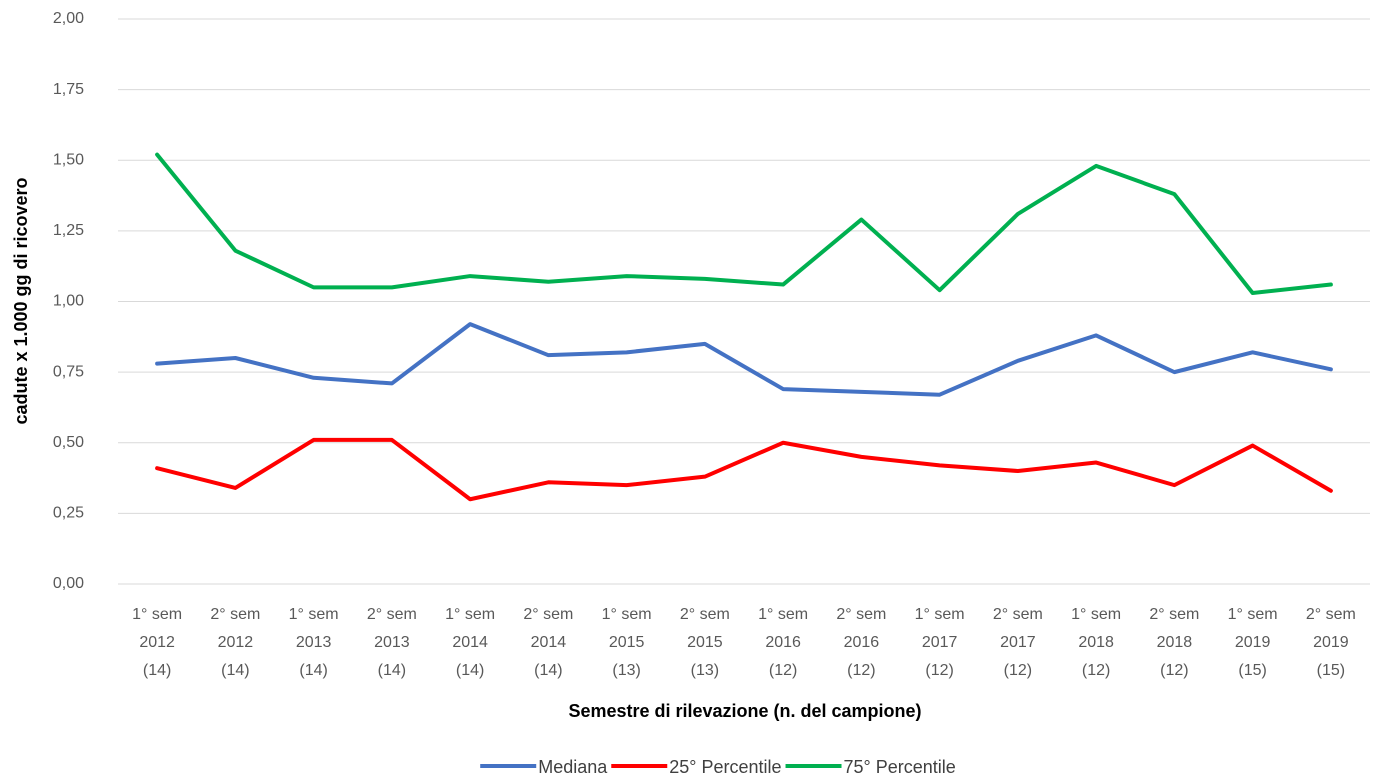  Describe the element at coordinates (573, 767) in the screenshot. I see `legend-label: Mediana` at that location.